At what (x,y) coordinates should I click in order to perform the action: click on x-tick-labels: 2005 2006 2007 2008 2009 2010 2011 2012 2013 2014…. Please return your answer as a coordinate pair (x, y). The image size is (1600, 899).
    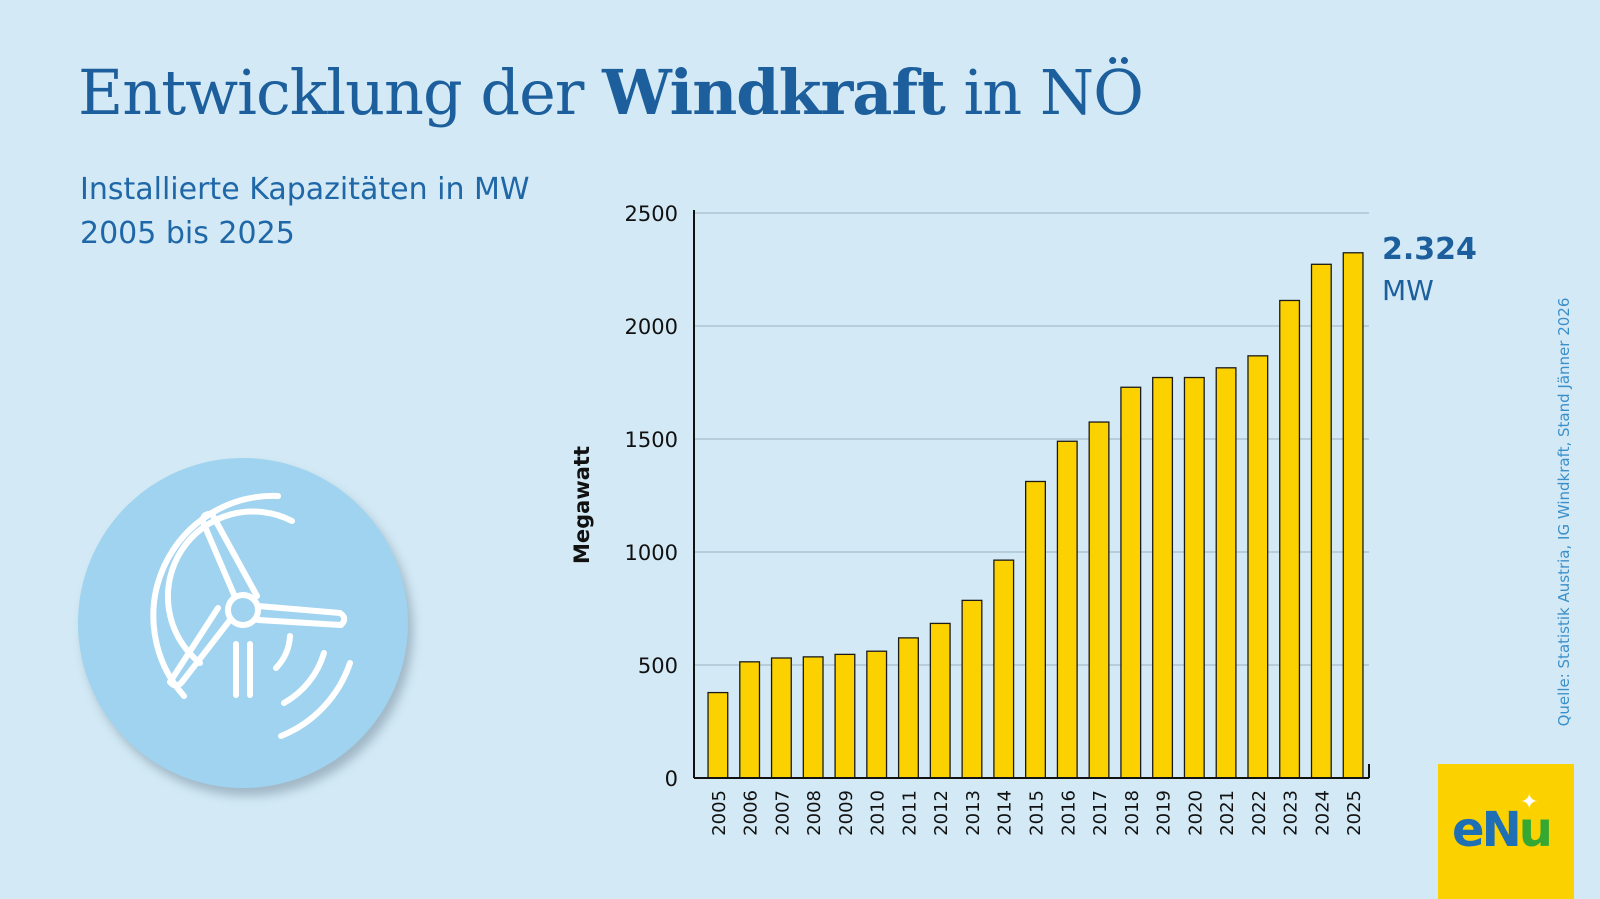
    Looking at the image, I should click on (1037, 813).